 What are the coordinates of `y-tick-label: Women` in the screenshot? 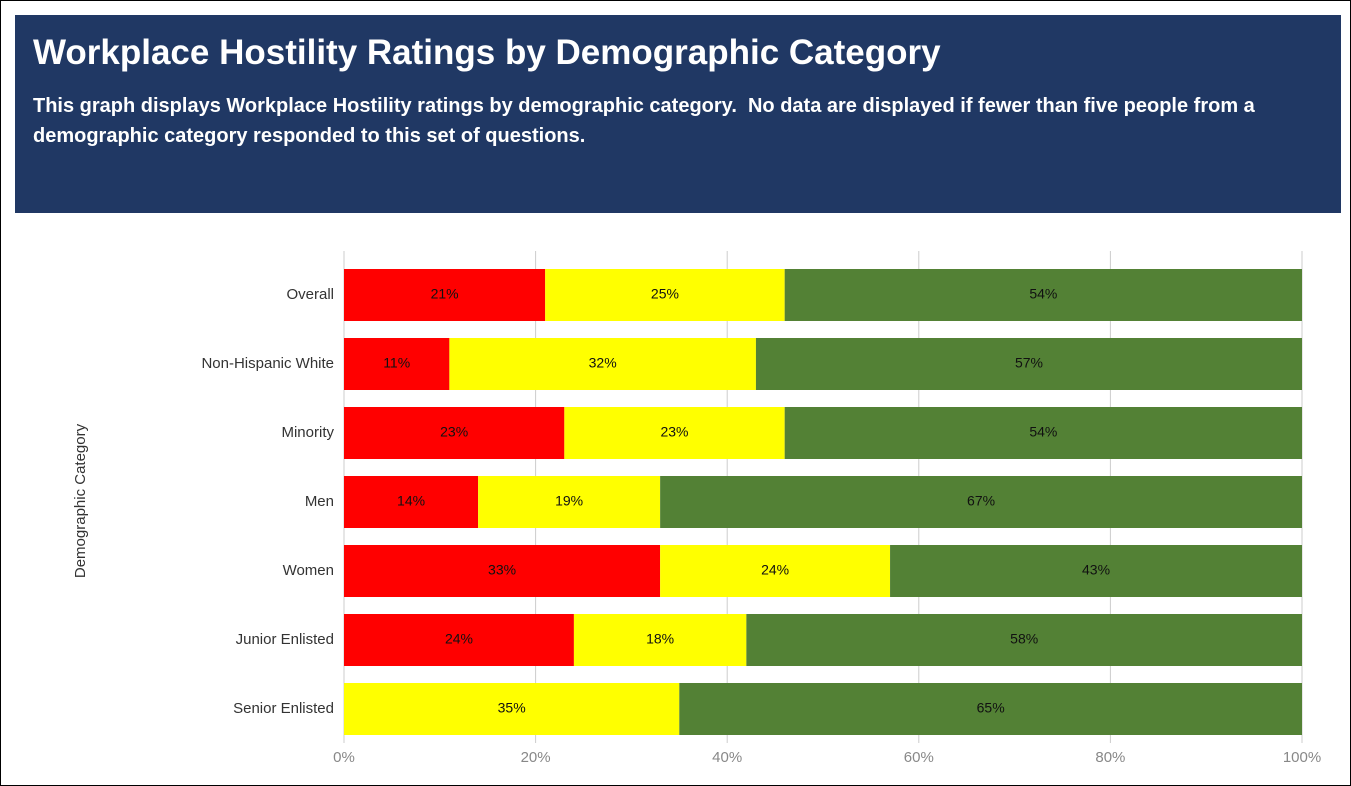 It's located at (308, 570).